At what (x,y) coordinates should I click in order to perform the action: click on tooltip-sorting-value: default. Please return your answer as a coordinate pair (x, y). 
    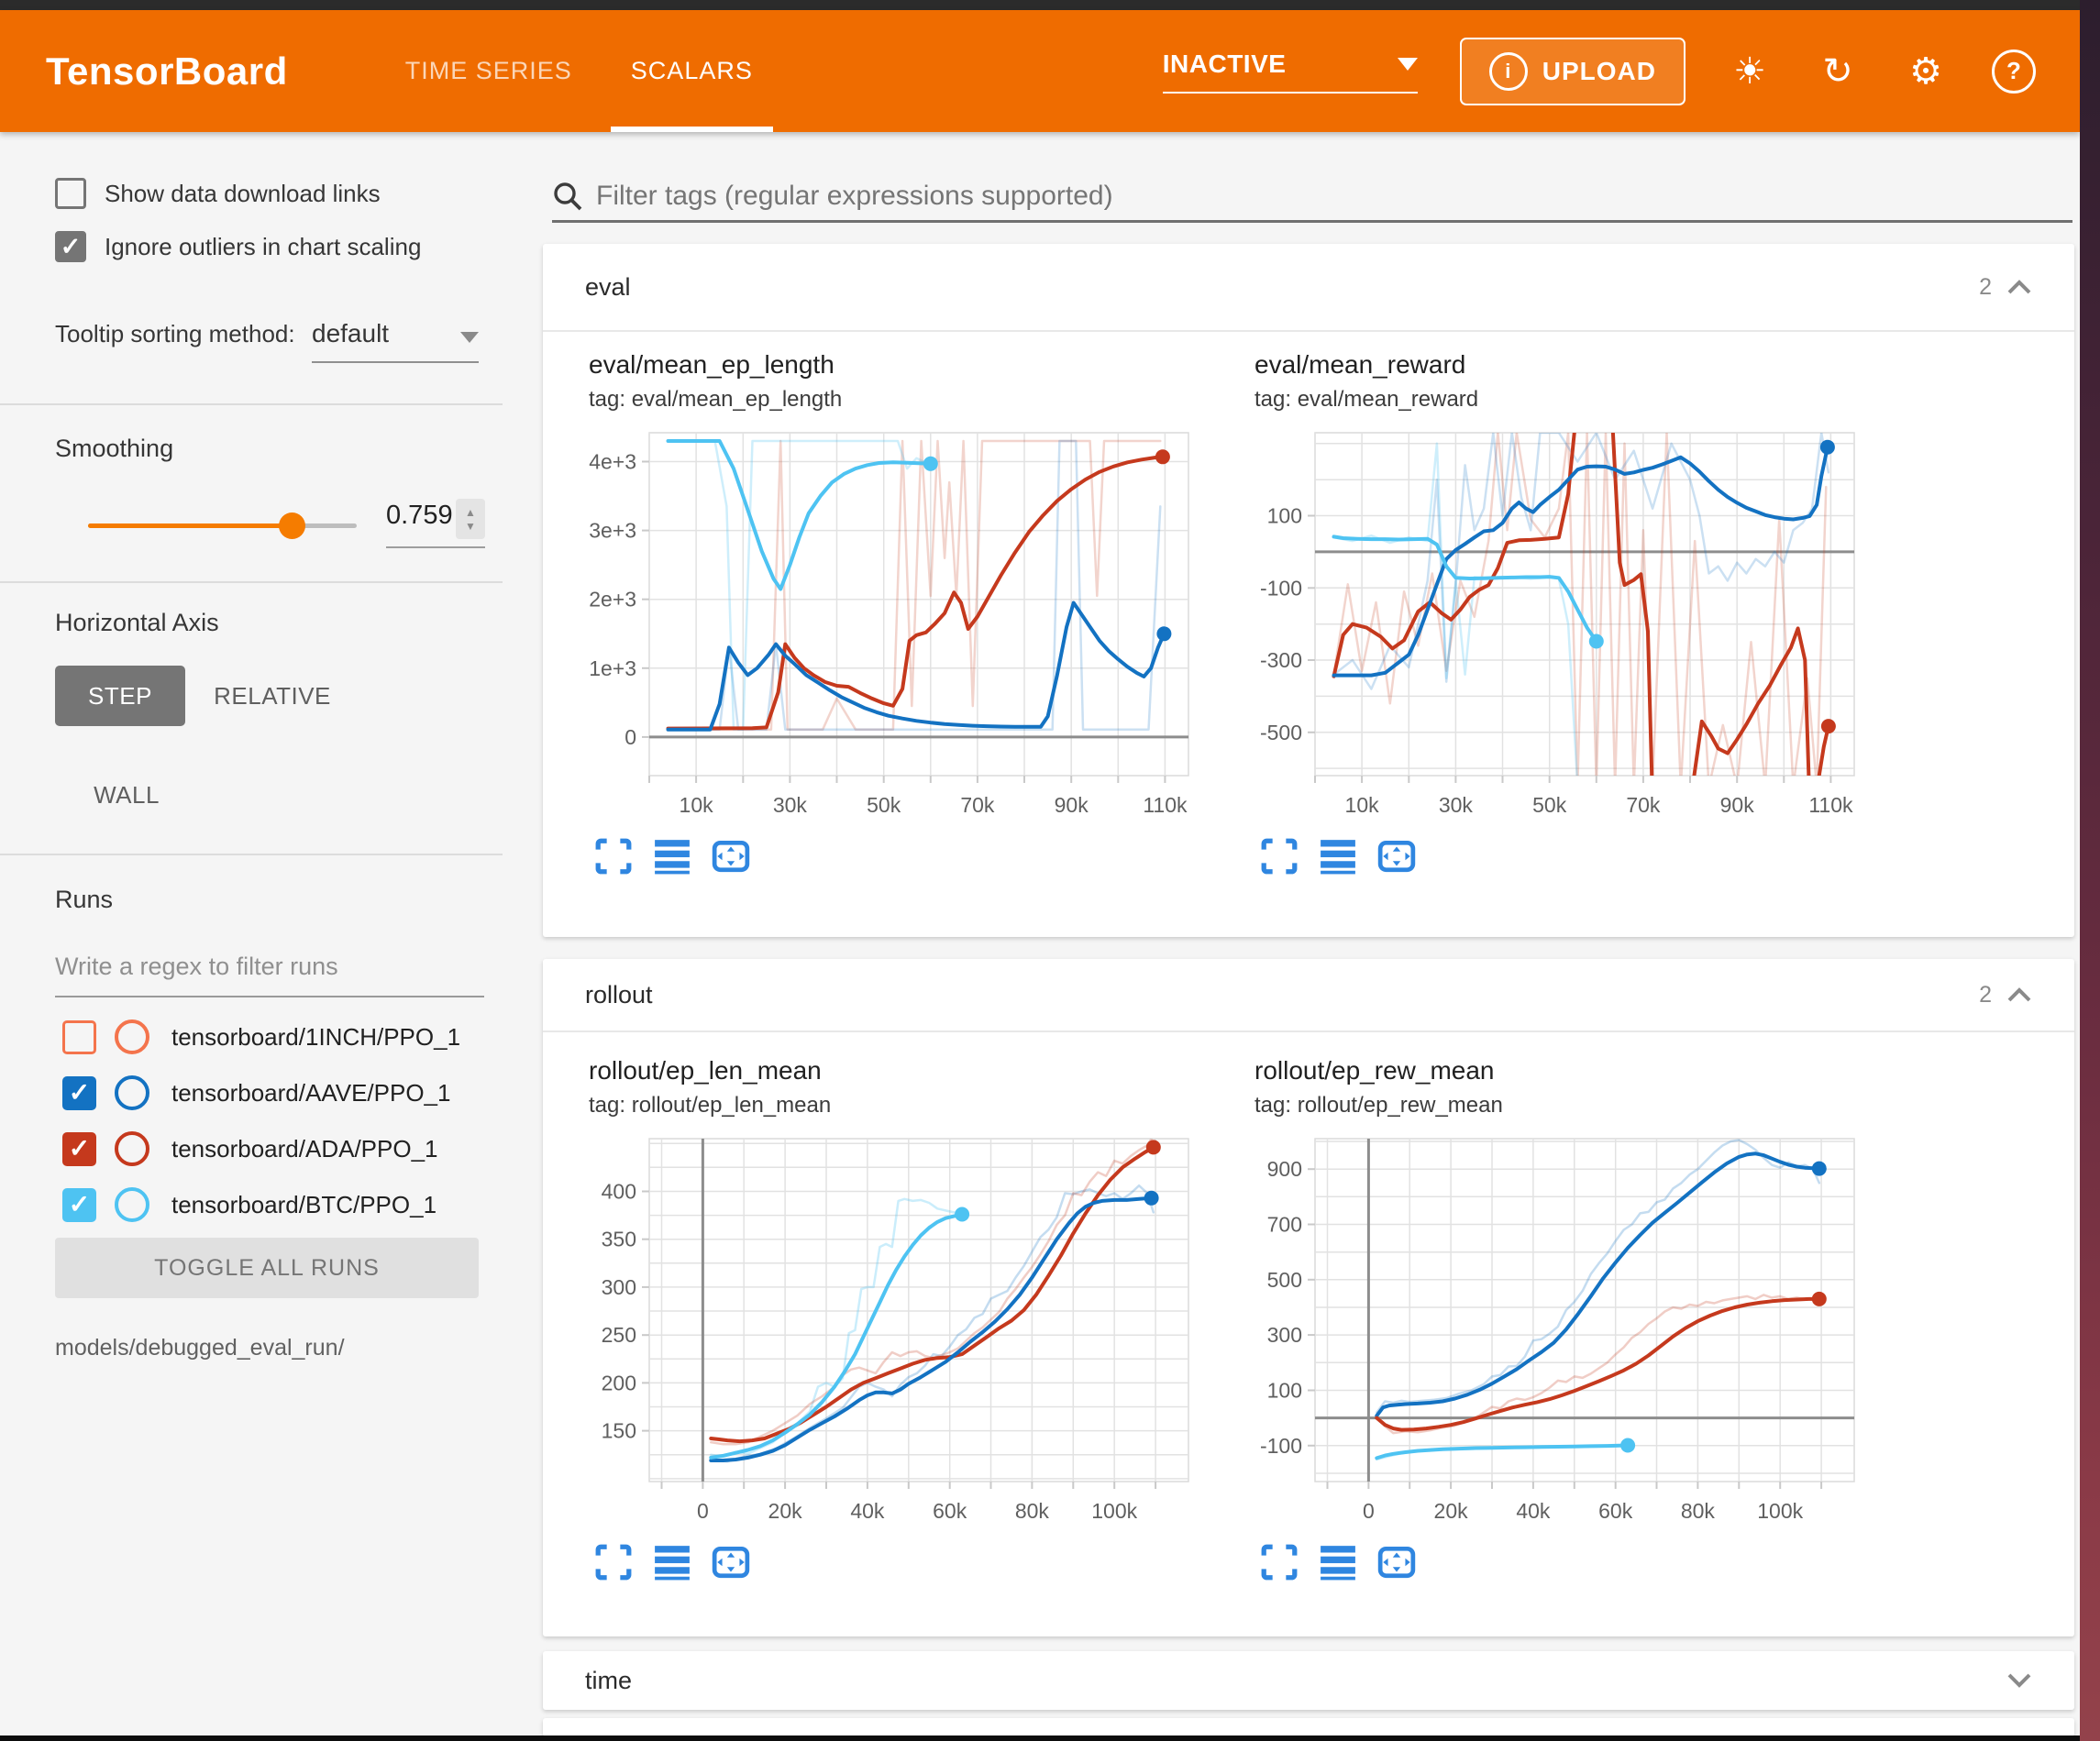
    Looking at the image, I should click on (351, 333).